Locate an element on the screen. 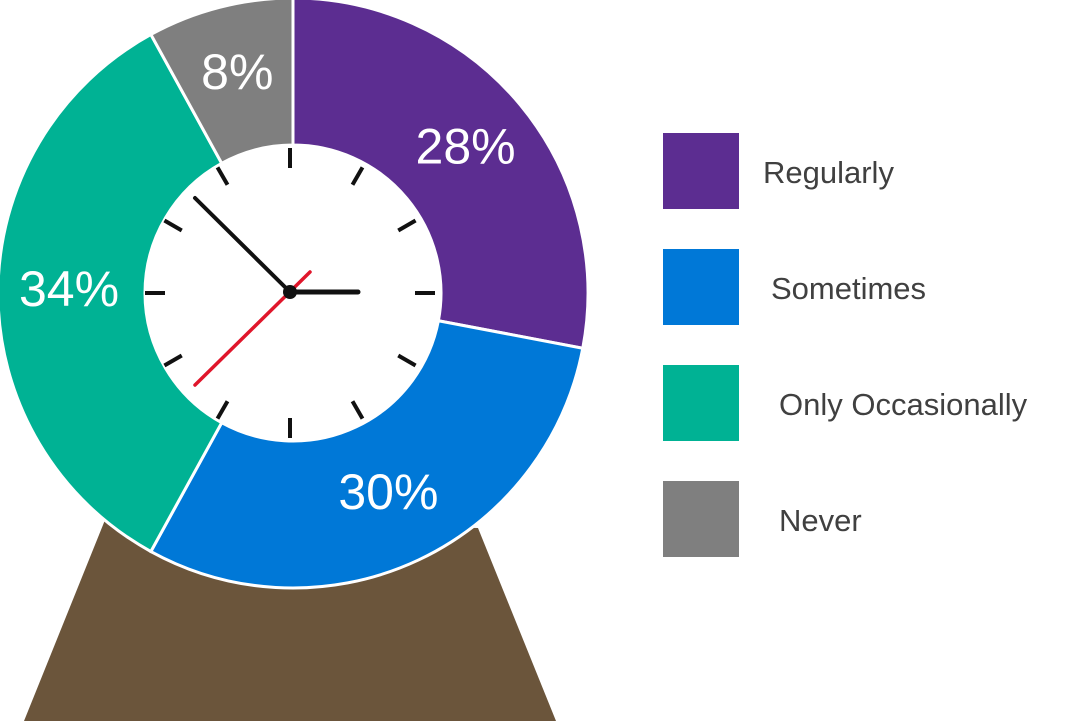  clock-ticks is located at coordinates (290, 293).